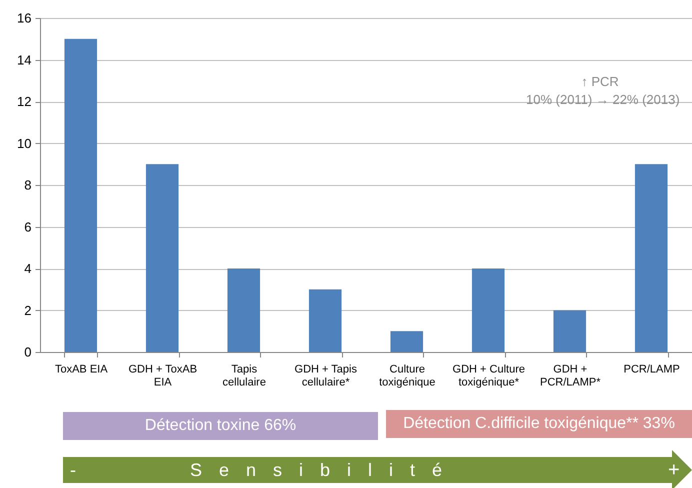 This screenshot has width=692, height=488. Describe the element at coordinates (220, 426) in the screenshot. I see `text: Détection toxine 66%` at that location.